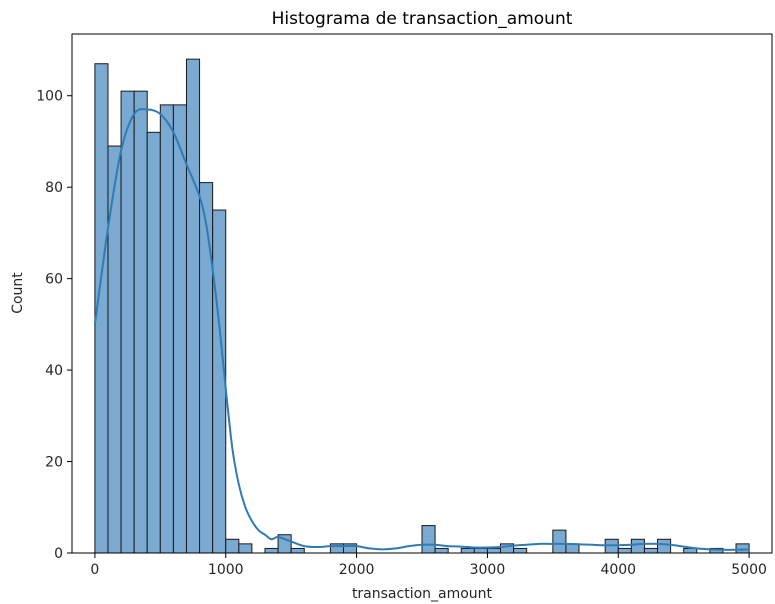 The image size is (775, 604). Describe the element at coordinates (18, 293) in the screenshot. I see `y-axis-label: Count` at that location.